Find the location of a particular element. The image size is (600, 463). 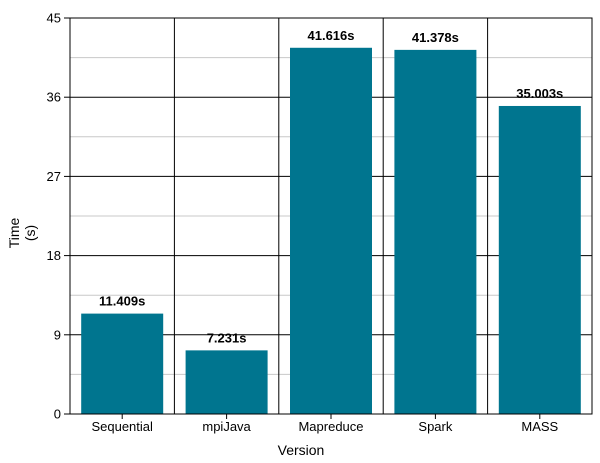

y-axis-title-line-1: Time is located at coordinates (14, 232).